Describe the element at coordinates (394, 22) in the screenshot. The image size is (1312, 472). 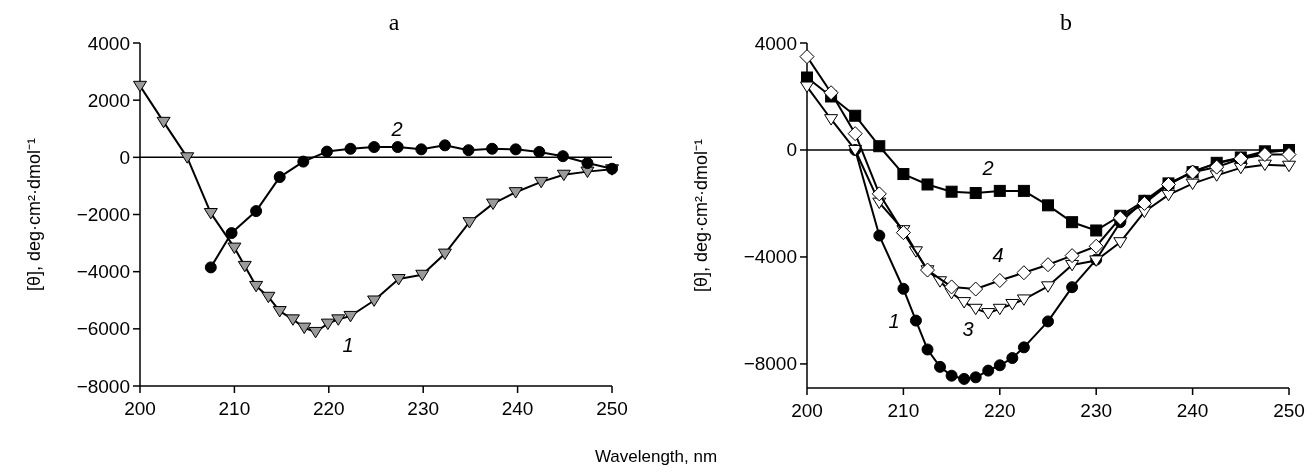
I see `chart-title: a` at that location.